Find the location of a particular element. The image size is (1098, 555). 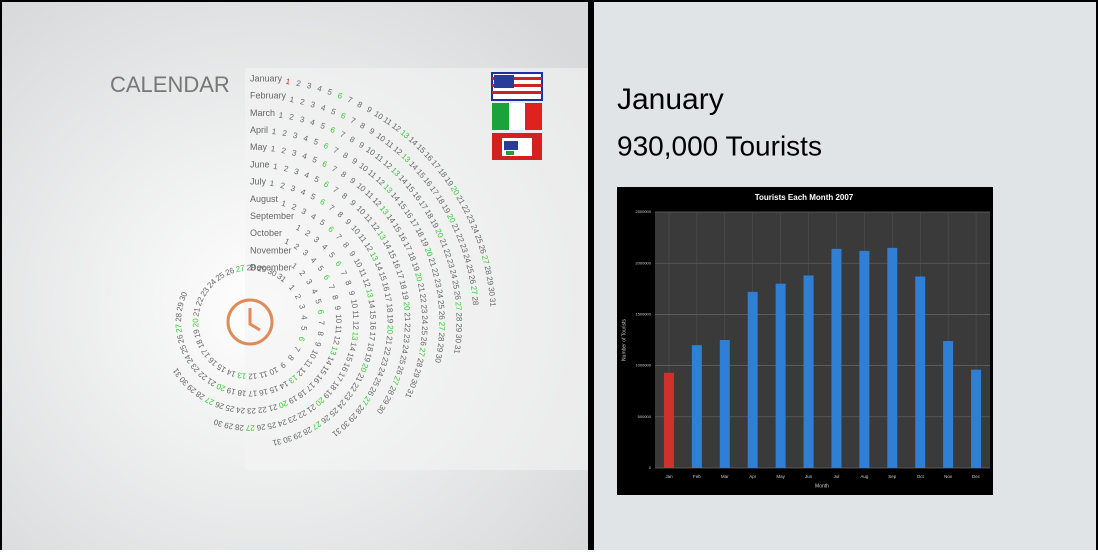

month-label: September is located at coordinates (272, 216).